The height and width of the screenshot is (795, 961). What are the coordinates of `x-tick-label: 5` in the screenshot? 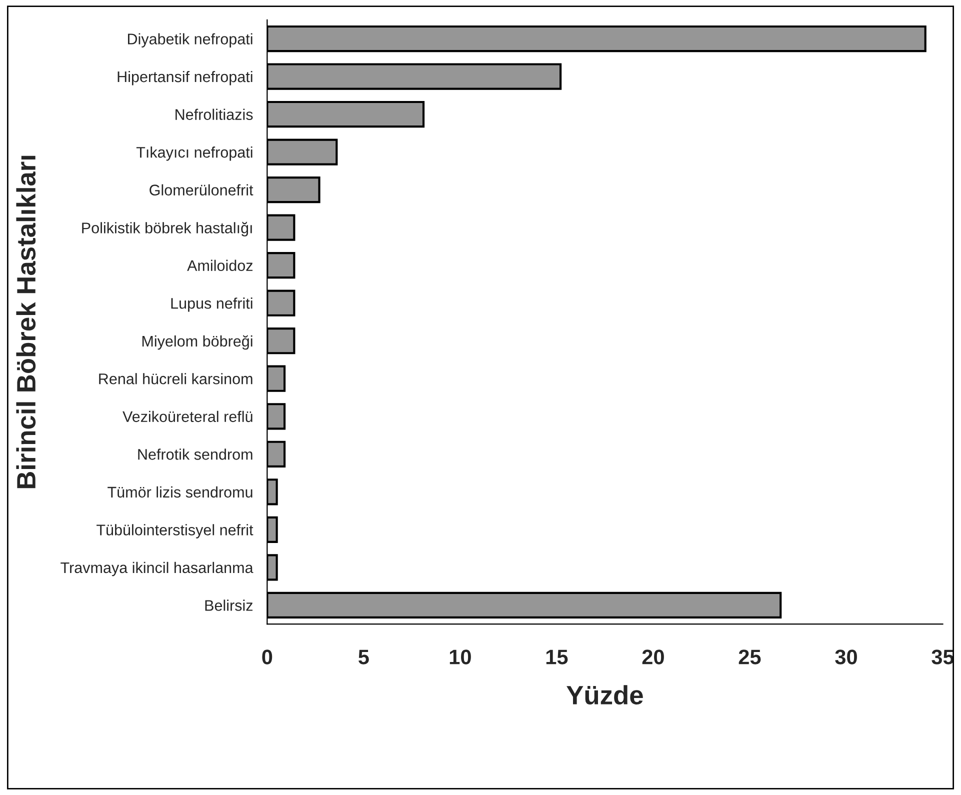 It's located at (363, 657).